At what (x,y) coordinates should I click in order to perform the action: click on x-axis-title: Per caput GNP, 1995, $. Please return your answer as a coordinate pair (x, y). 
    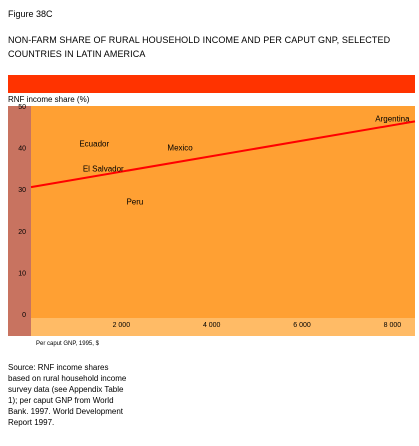
    Looking at the image, I should click on (68, 344).